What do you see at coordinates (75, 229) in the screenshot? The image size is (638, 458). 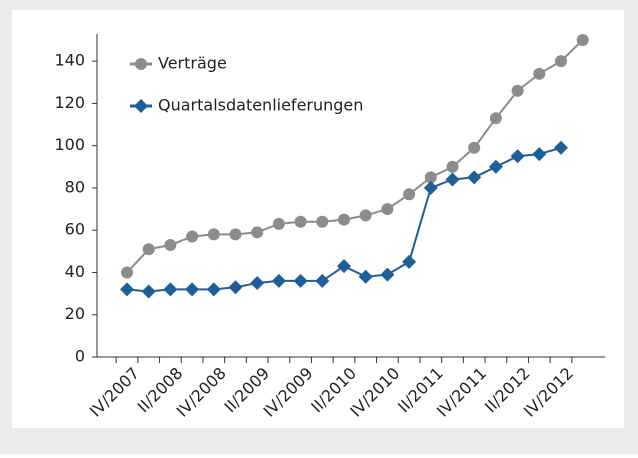 I see `y-tick-label: 60` at bounding box center [75, 229].